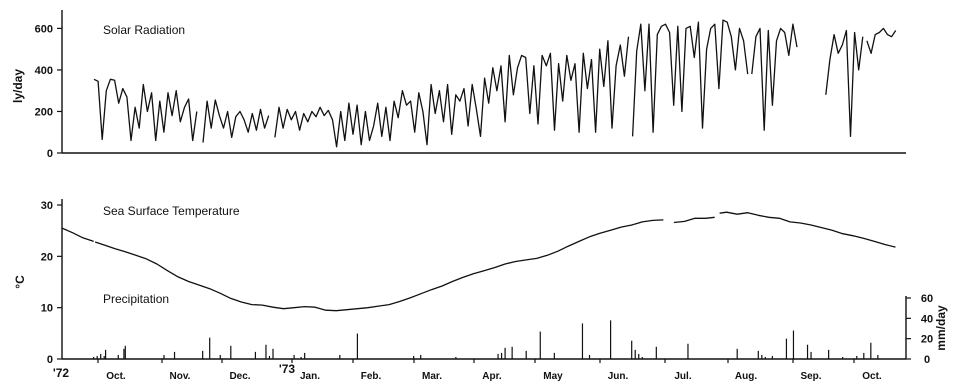  Describe the element at coordinates (50, 154) in the screenshot. I see `solar-y-tick-label: 0` at that location.